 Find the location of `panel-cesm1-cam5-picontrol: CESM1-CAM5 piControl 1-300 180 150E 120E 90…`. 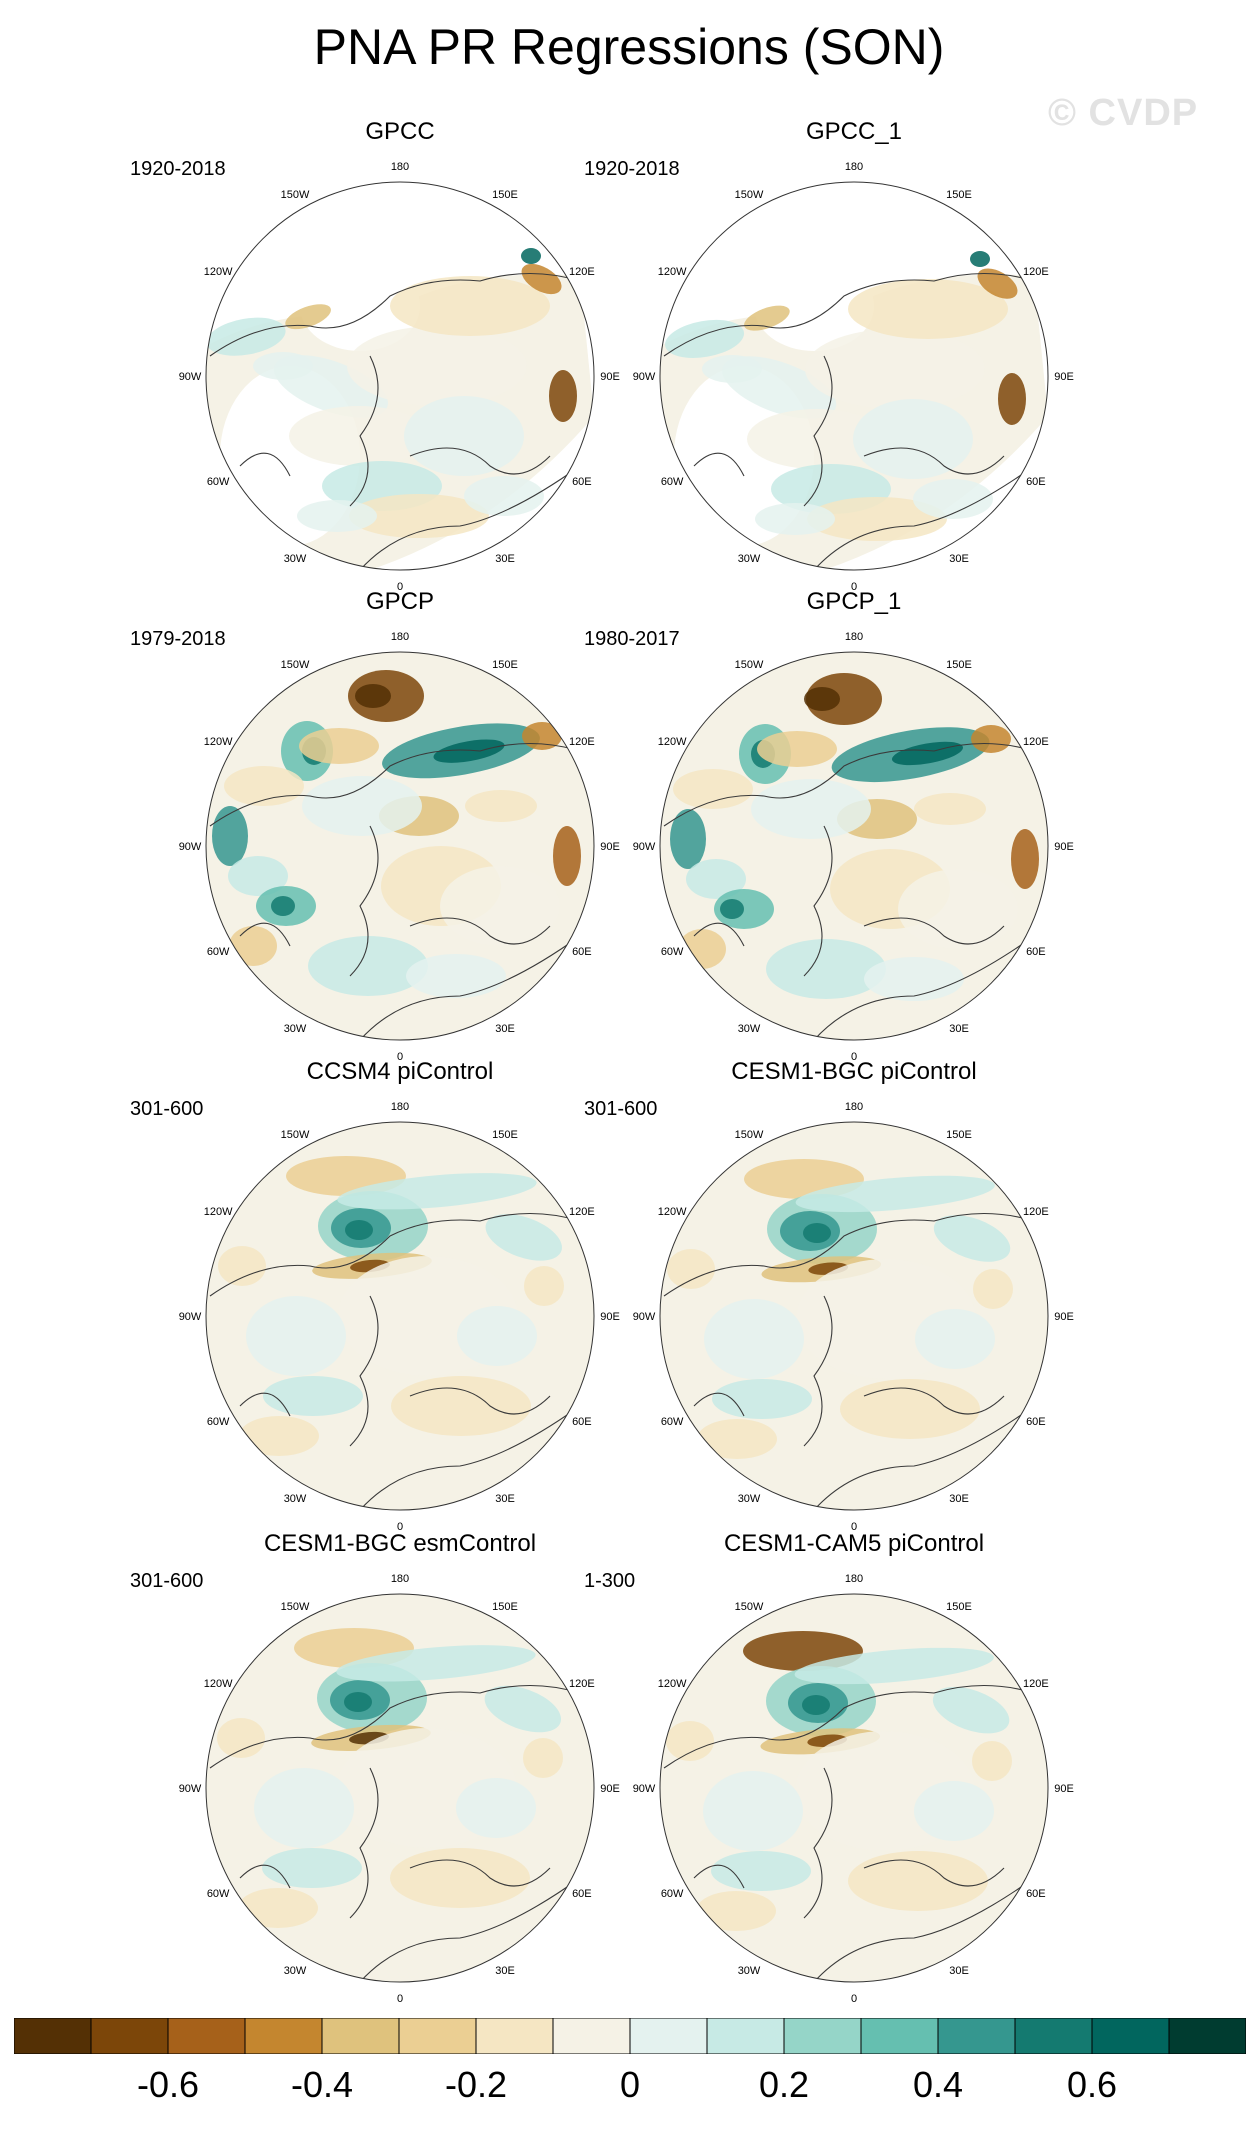

panel-cesm1-cam5-picontrol: CESM1-CAM5 piControl 1-300 180 150E 120E 90… is located at coordinates (854, 1767).